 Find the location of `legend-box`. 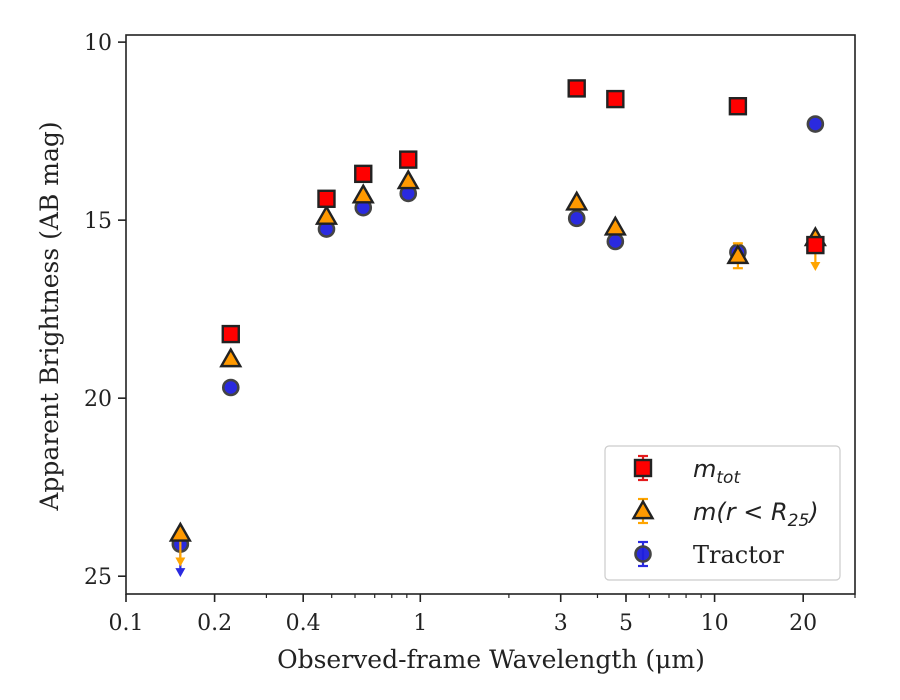

legend-box is located at coordinates (722, 513).